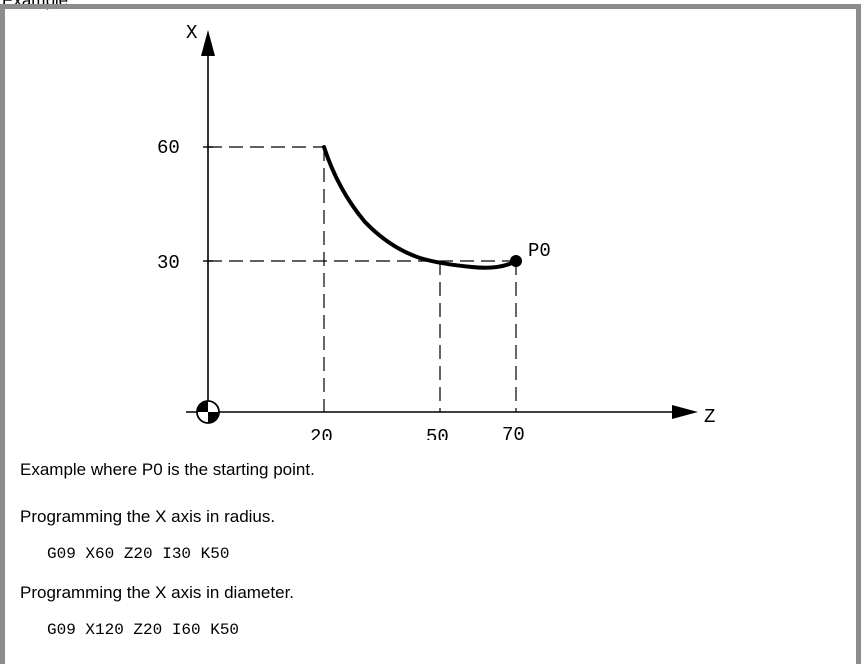 The height and width of the screenshot is (664, 861). Describe the element at coordinates (362, 279) in the screenshot. I see `reference-dashed-lines` at that location.